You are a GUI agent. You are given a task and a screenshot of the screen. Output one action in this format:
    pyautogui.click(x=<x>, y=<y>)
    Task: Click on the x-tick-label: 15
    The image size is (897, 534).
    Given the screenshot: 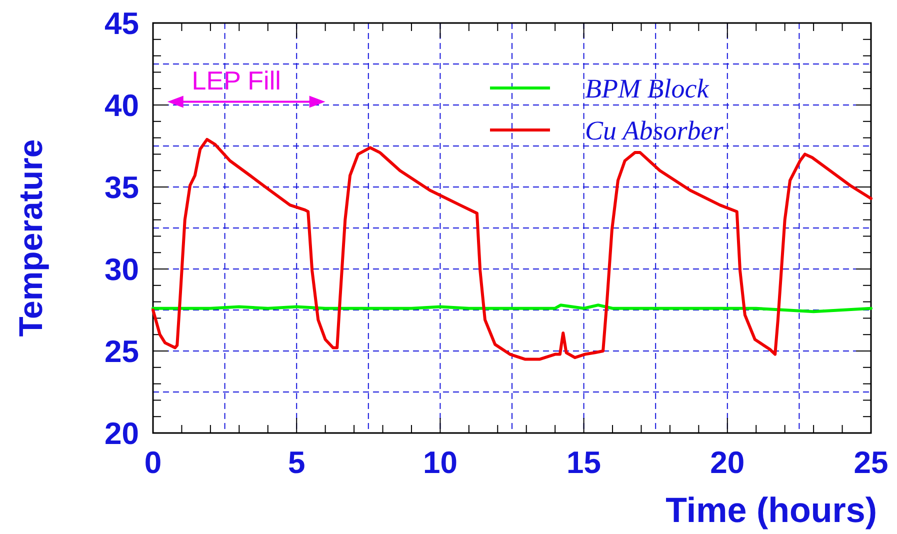 What is the action you would take?
    pyautogui.click(x=584, y=462)
    